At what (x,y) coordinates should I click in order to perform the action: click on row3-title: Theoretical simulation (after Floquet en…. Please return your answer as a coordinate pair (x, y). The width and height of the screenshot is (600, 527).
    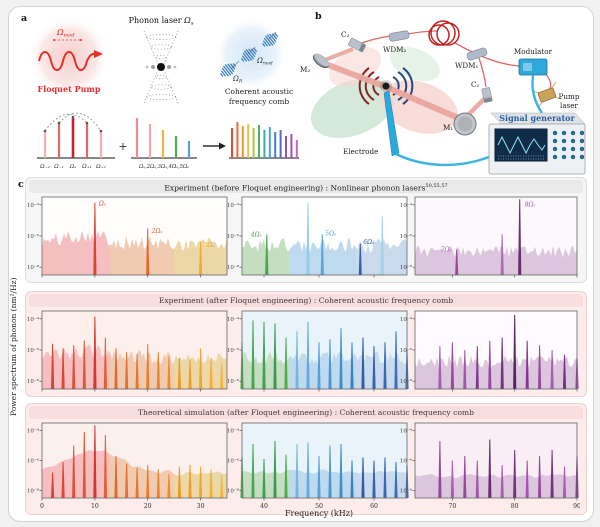
    Looking at the image, I should click on (306, 412).